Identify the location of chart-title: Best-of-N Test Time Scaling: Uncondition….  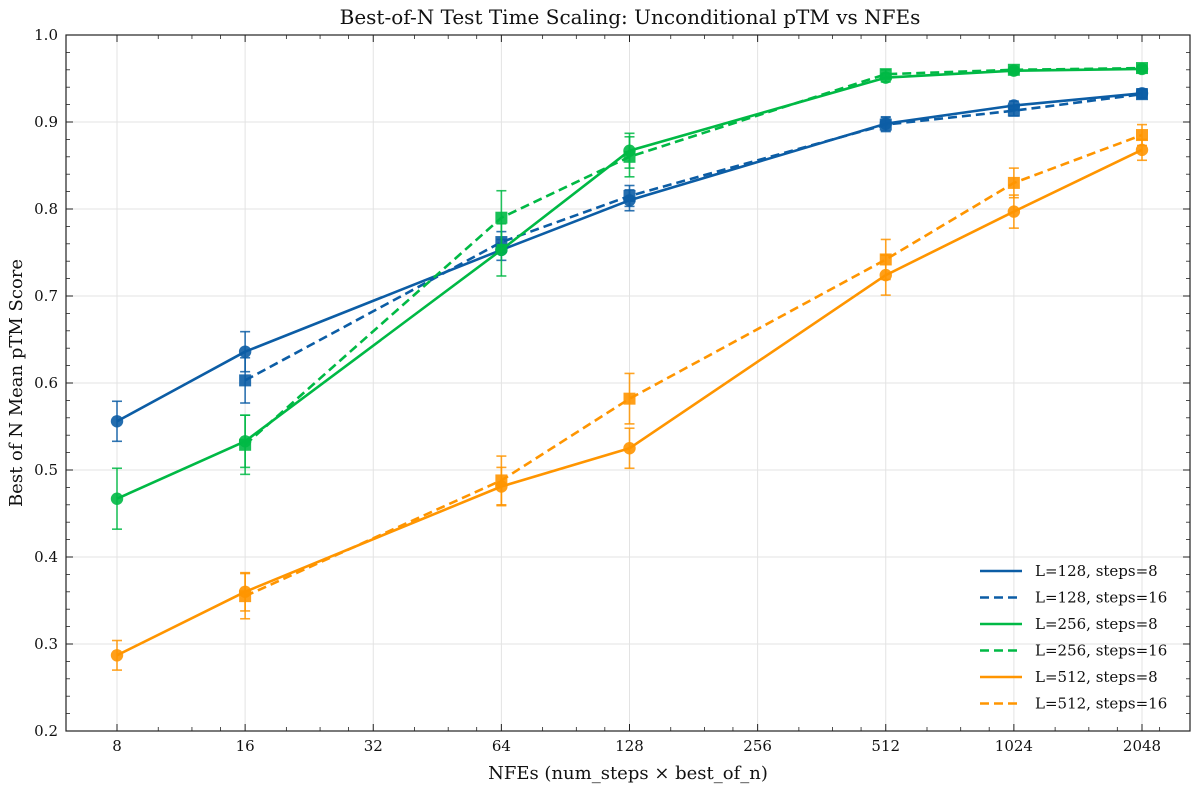
(630, 17).